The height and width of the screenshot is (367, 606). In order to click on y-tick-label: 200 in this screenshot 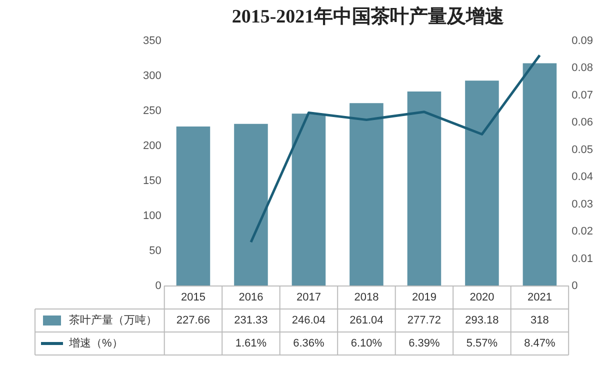, I will do `click(152, 146)`.